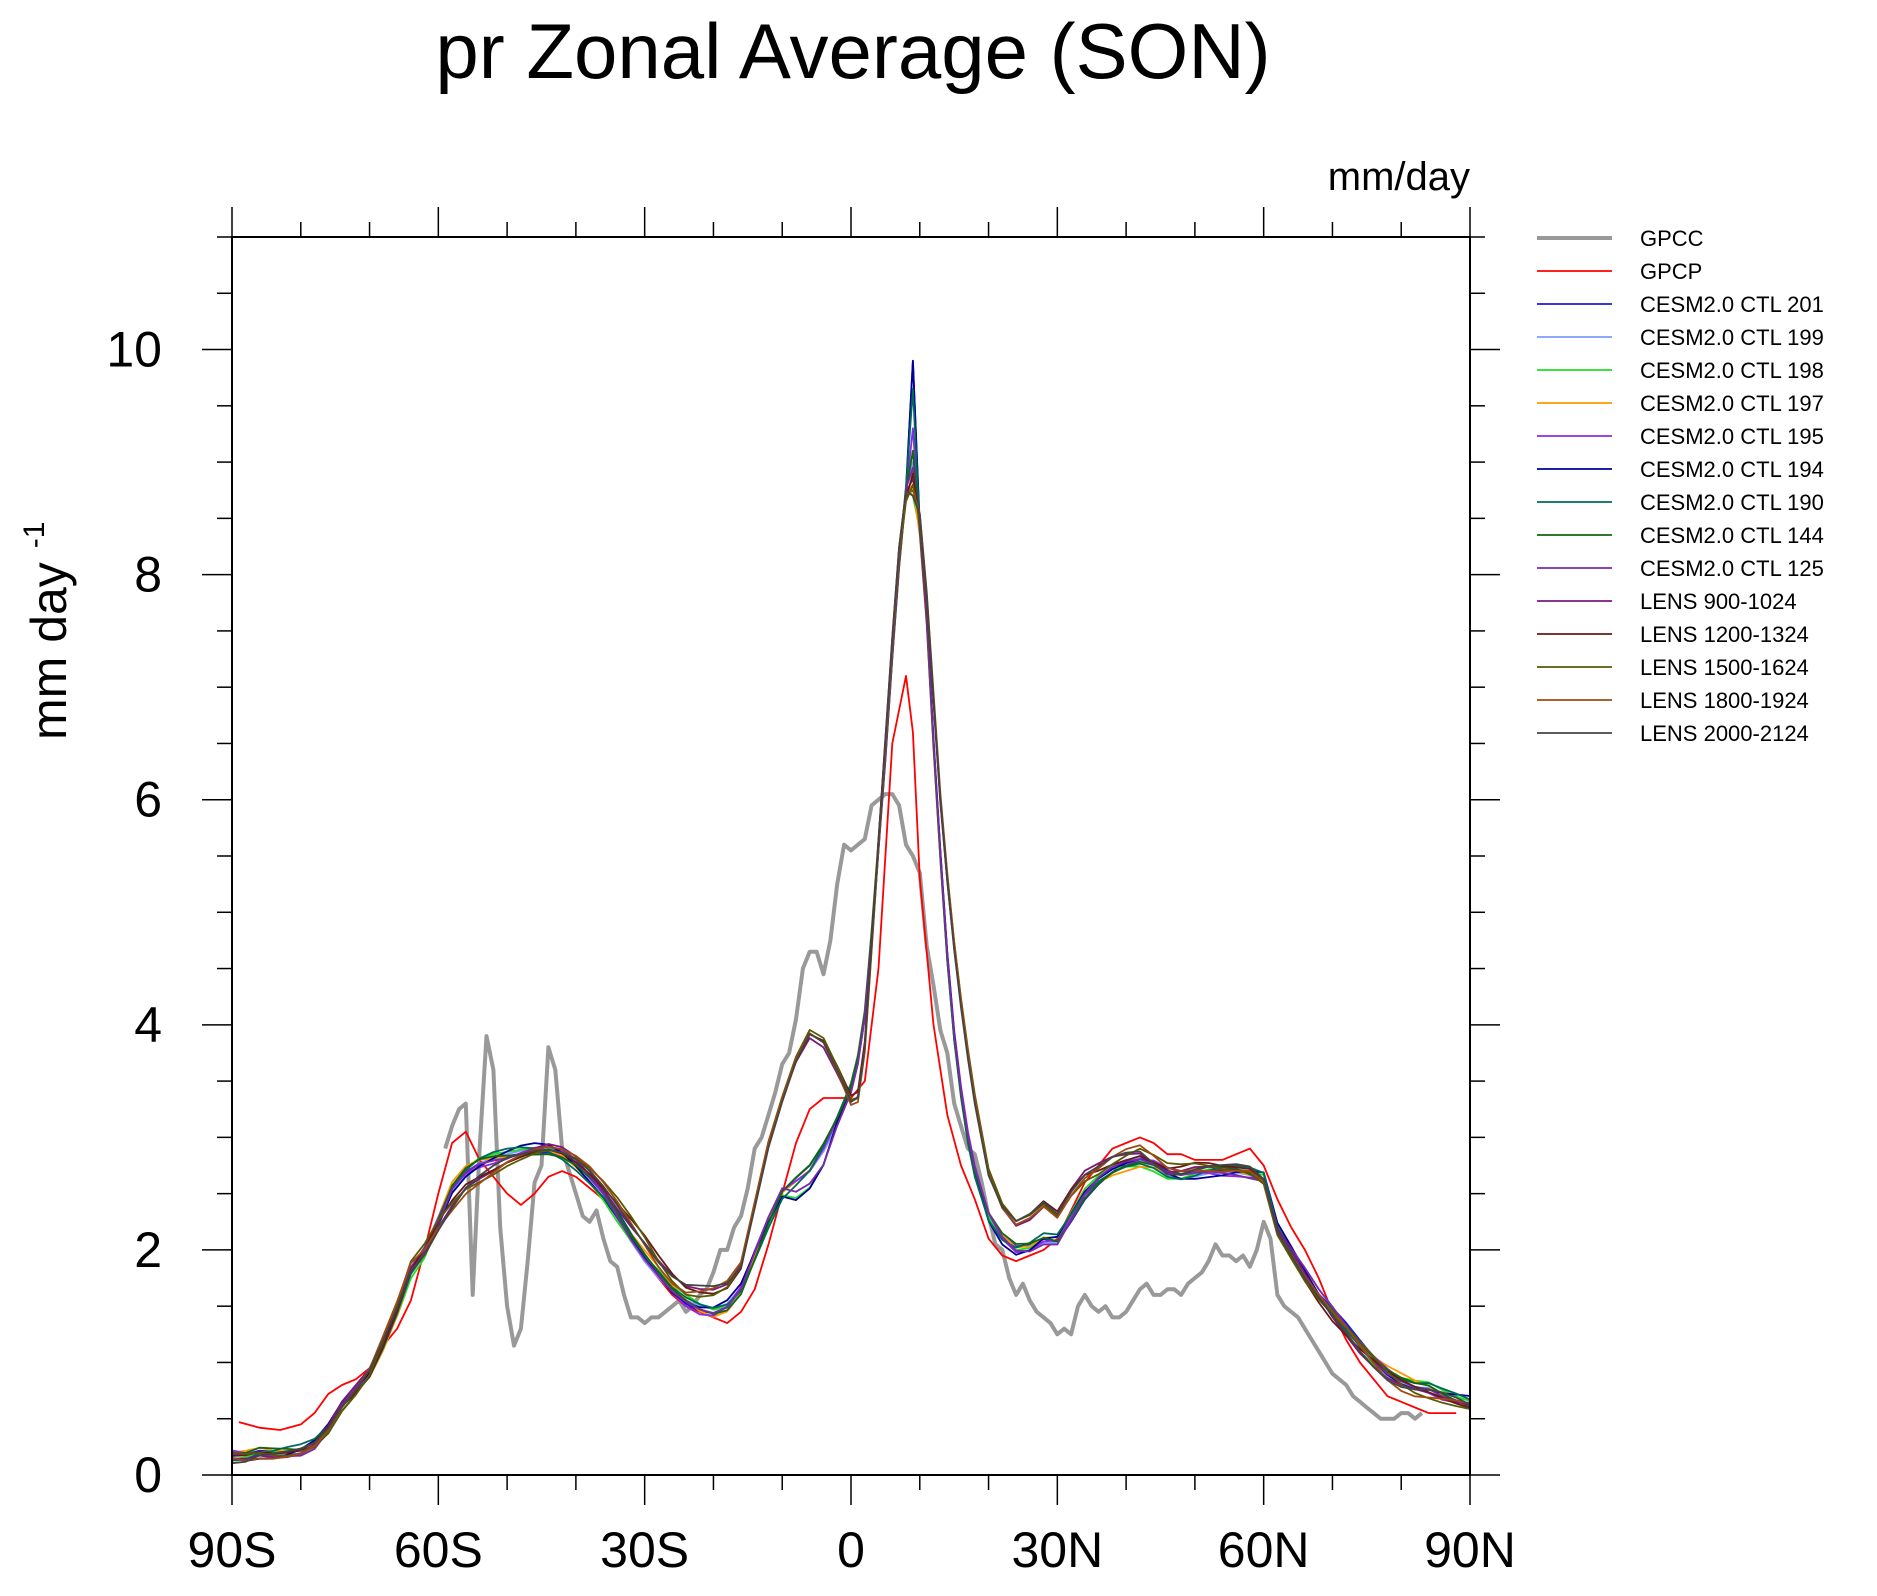  What do you see at coordinates (1732, 535) in the screenshot?
I see `legend-label: CESM2.0 CTL 144` at bounding box center [1732, 535].